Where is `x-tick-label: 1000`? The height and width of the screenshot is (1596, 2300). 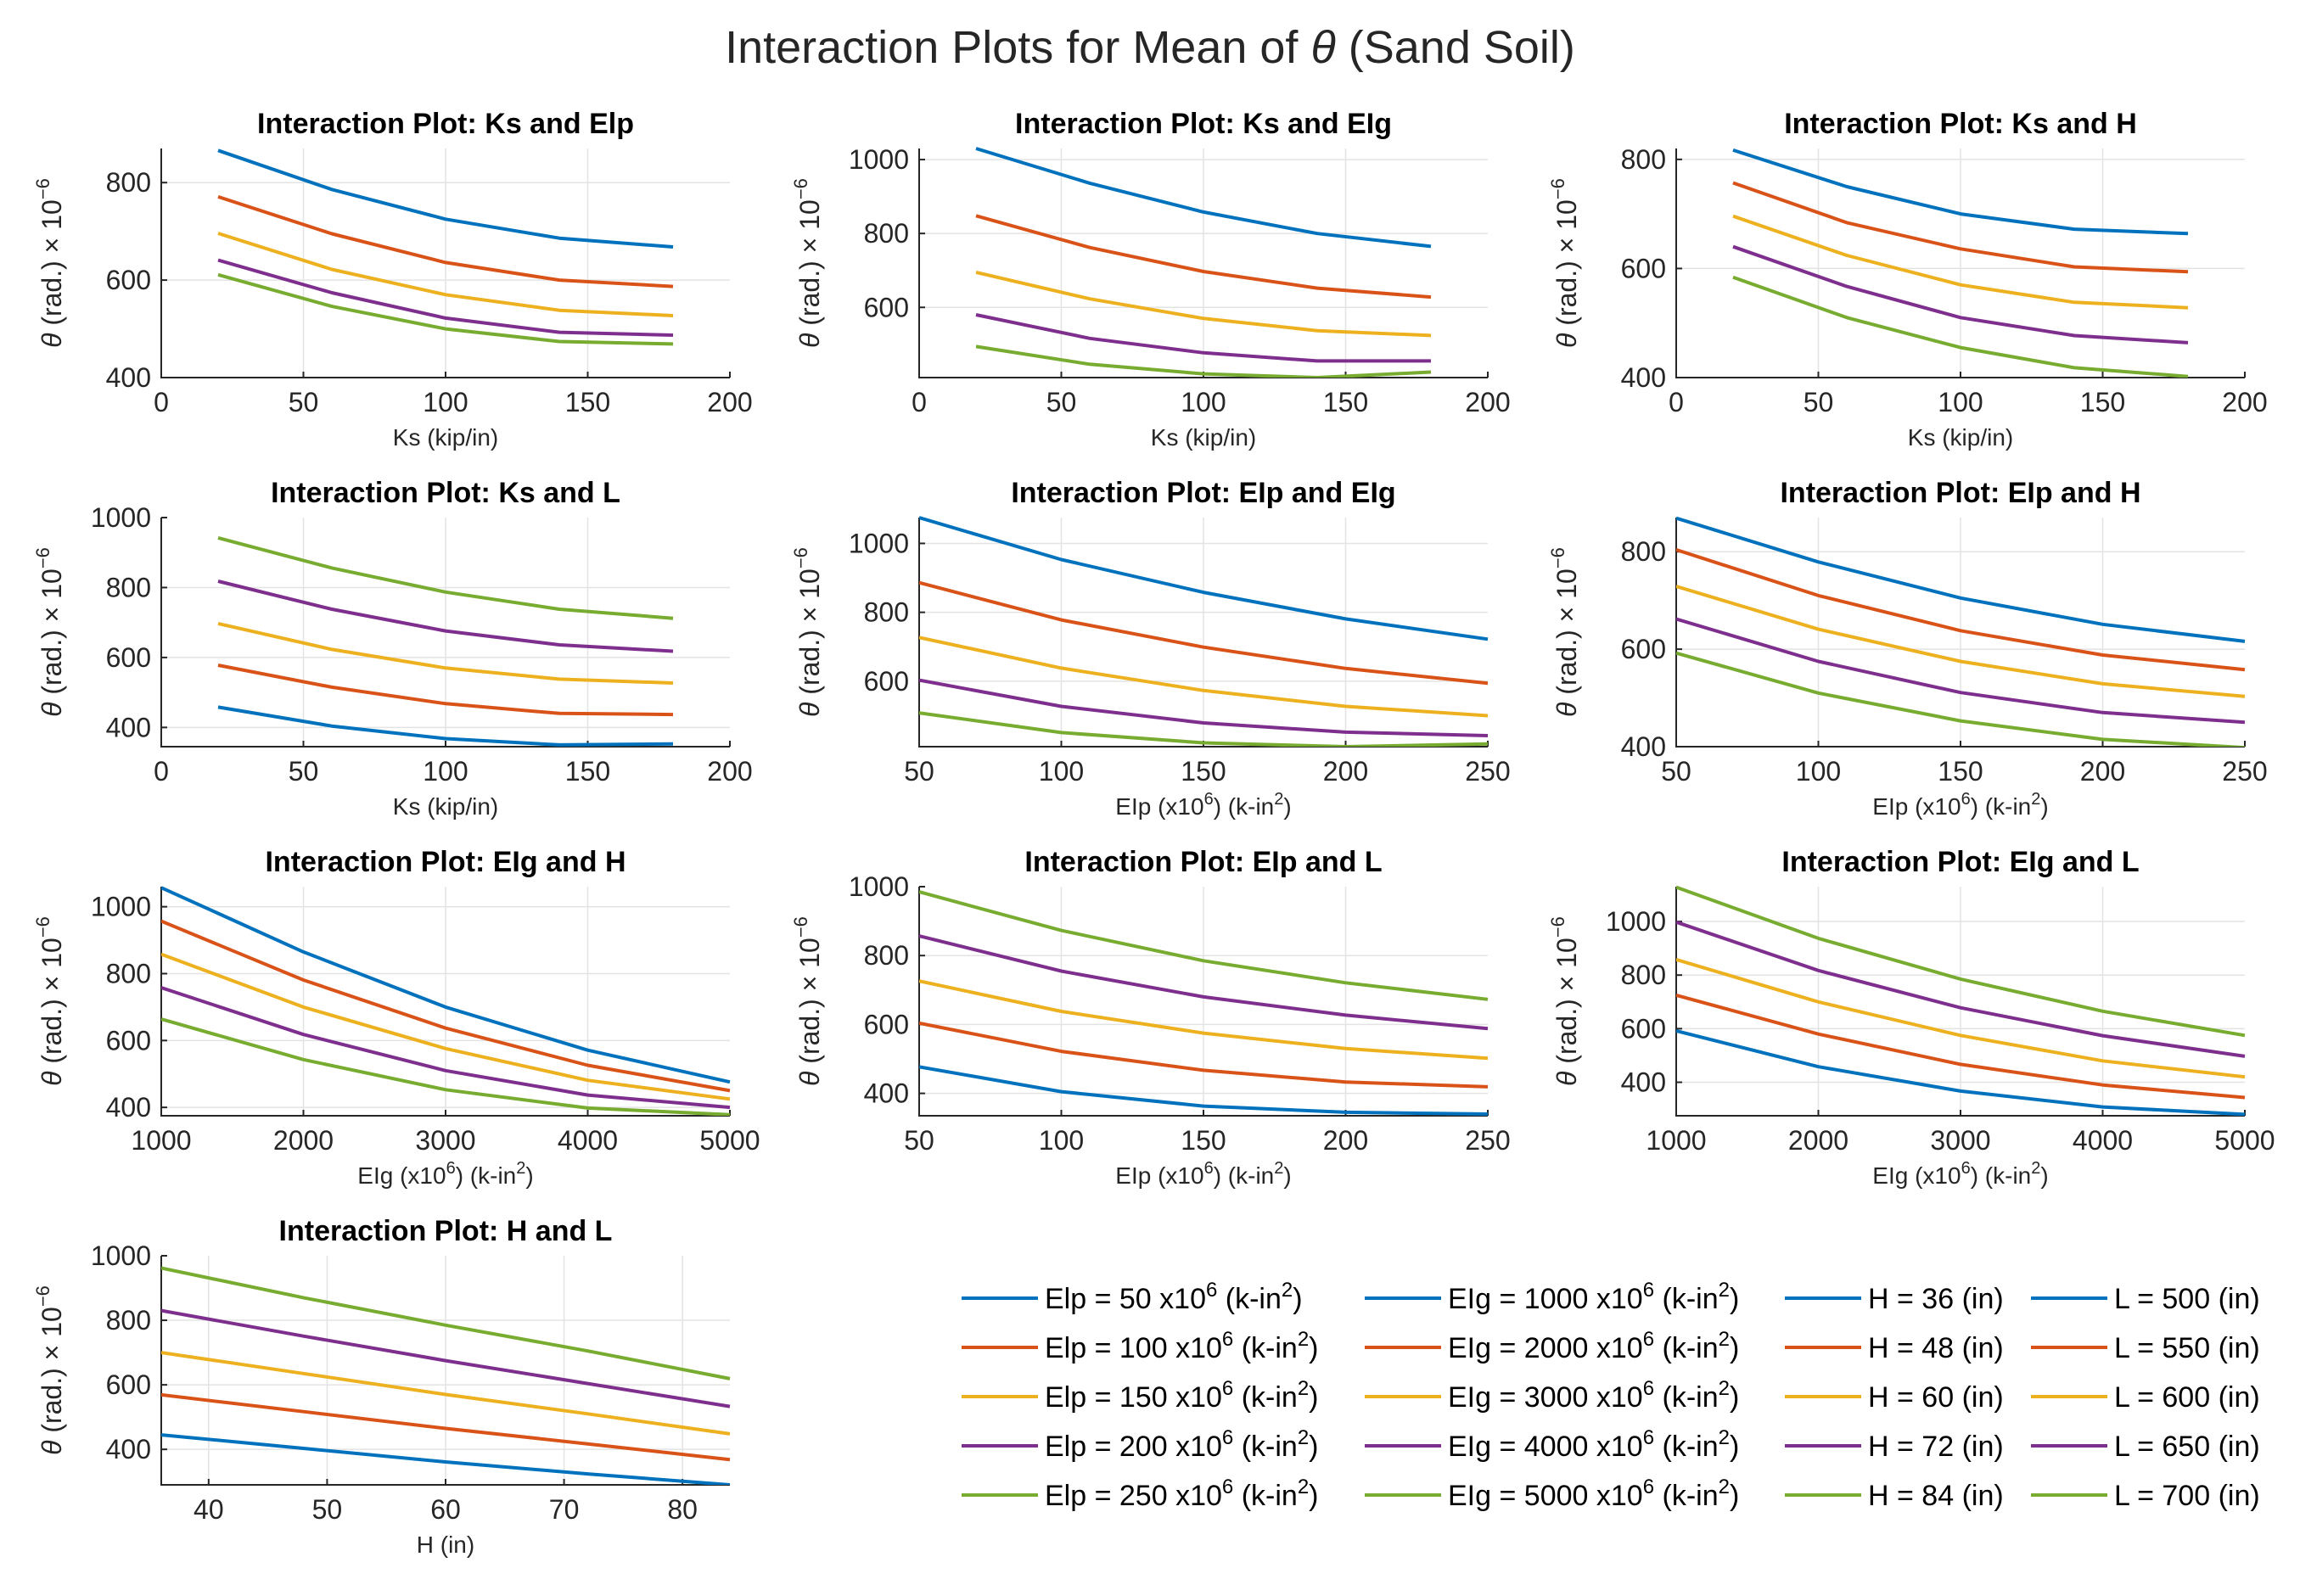
x-tick-label: 1000 is located at coordinates (161, 1140).